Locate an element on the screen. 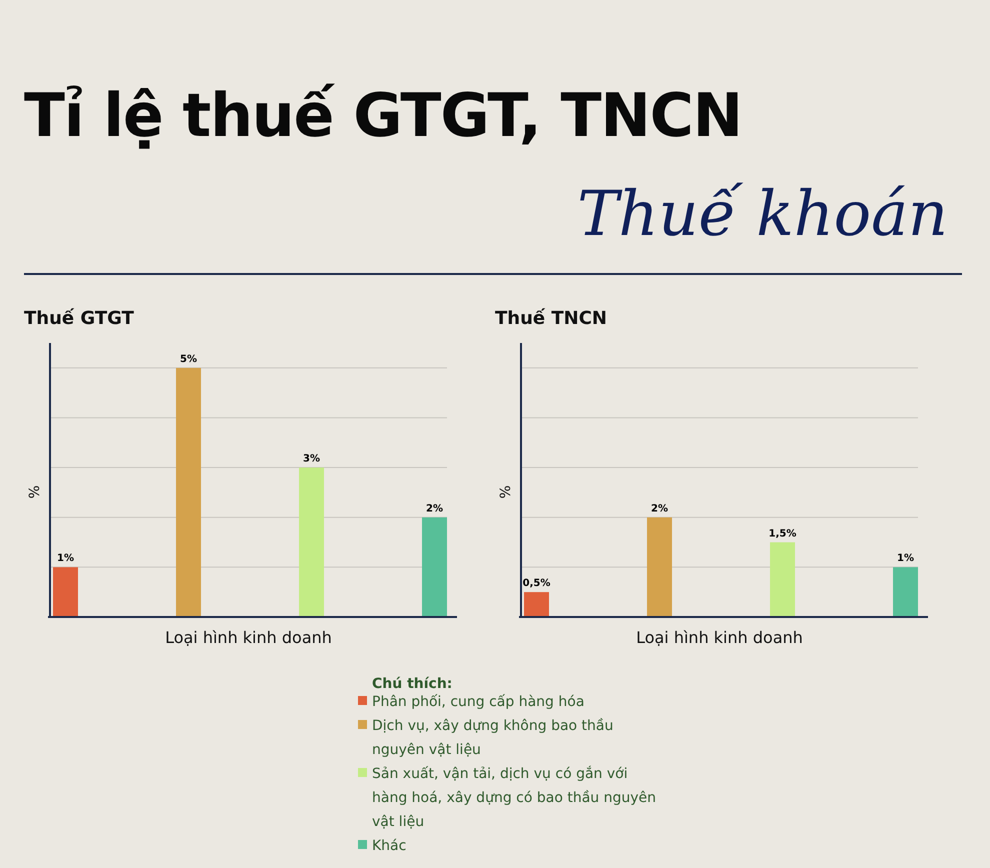 The image size is (990, 868). data-label: 0,5% is located at coordinates (536, 584).